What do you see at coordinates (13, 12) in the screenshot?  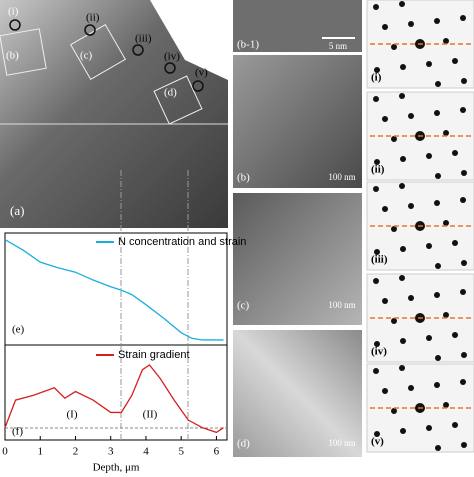 I see `marker-label: (i)` at bounding box center [13, 12].